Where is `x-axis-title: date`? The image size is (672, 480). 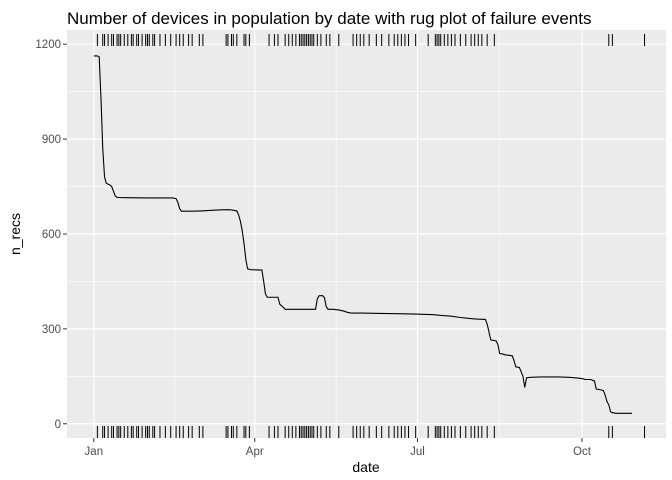
x-axis-title: date is located at coordinates (365, 467).